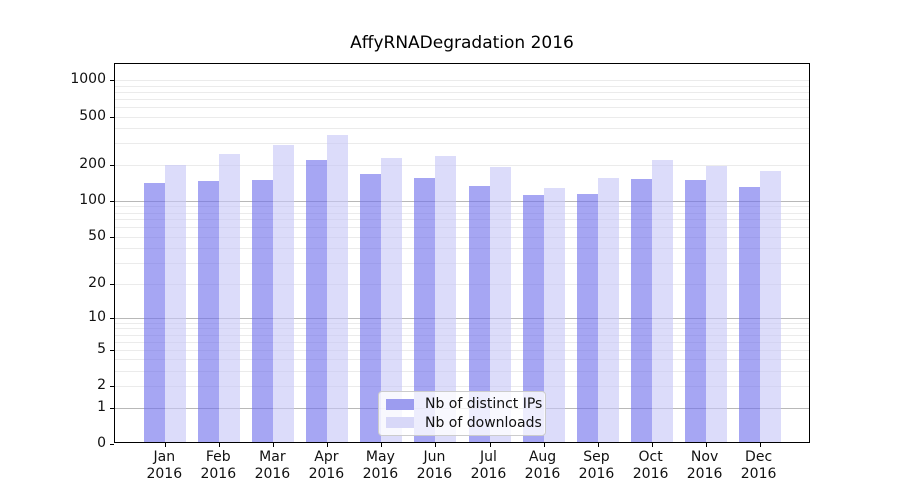 This screenshot has width=900, height=500. I want to click on legend-label-distinct-ips: Nb of distinct IPs, so click(484, 404).